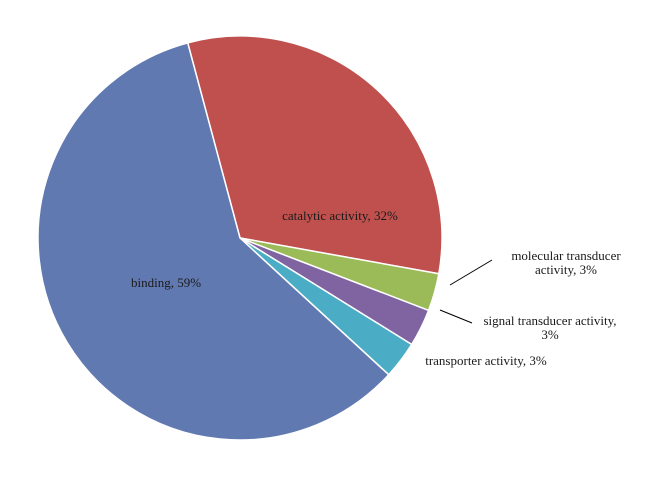 The height and width of the screenshot is (481, 660). Describe the element at coordinates (549, 320) in the screenshot. I see `slice-label-line: signal transducer activity,` at that location.